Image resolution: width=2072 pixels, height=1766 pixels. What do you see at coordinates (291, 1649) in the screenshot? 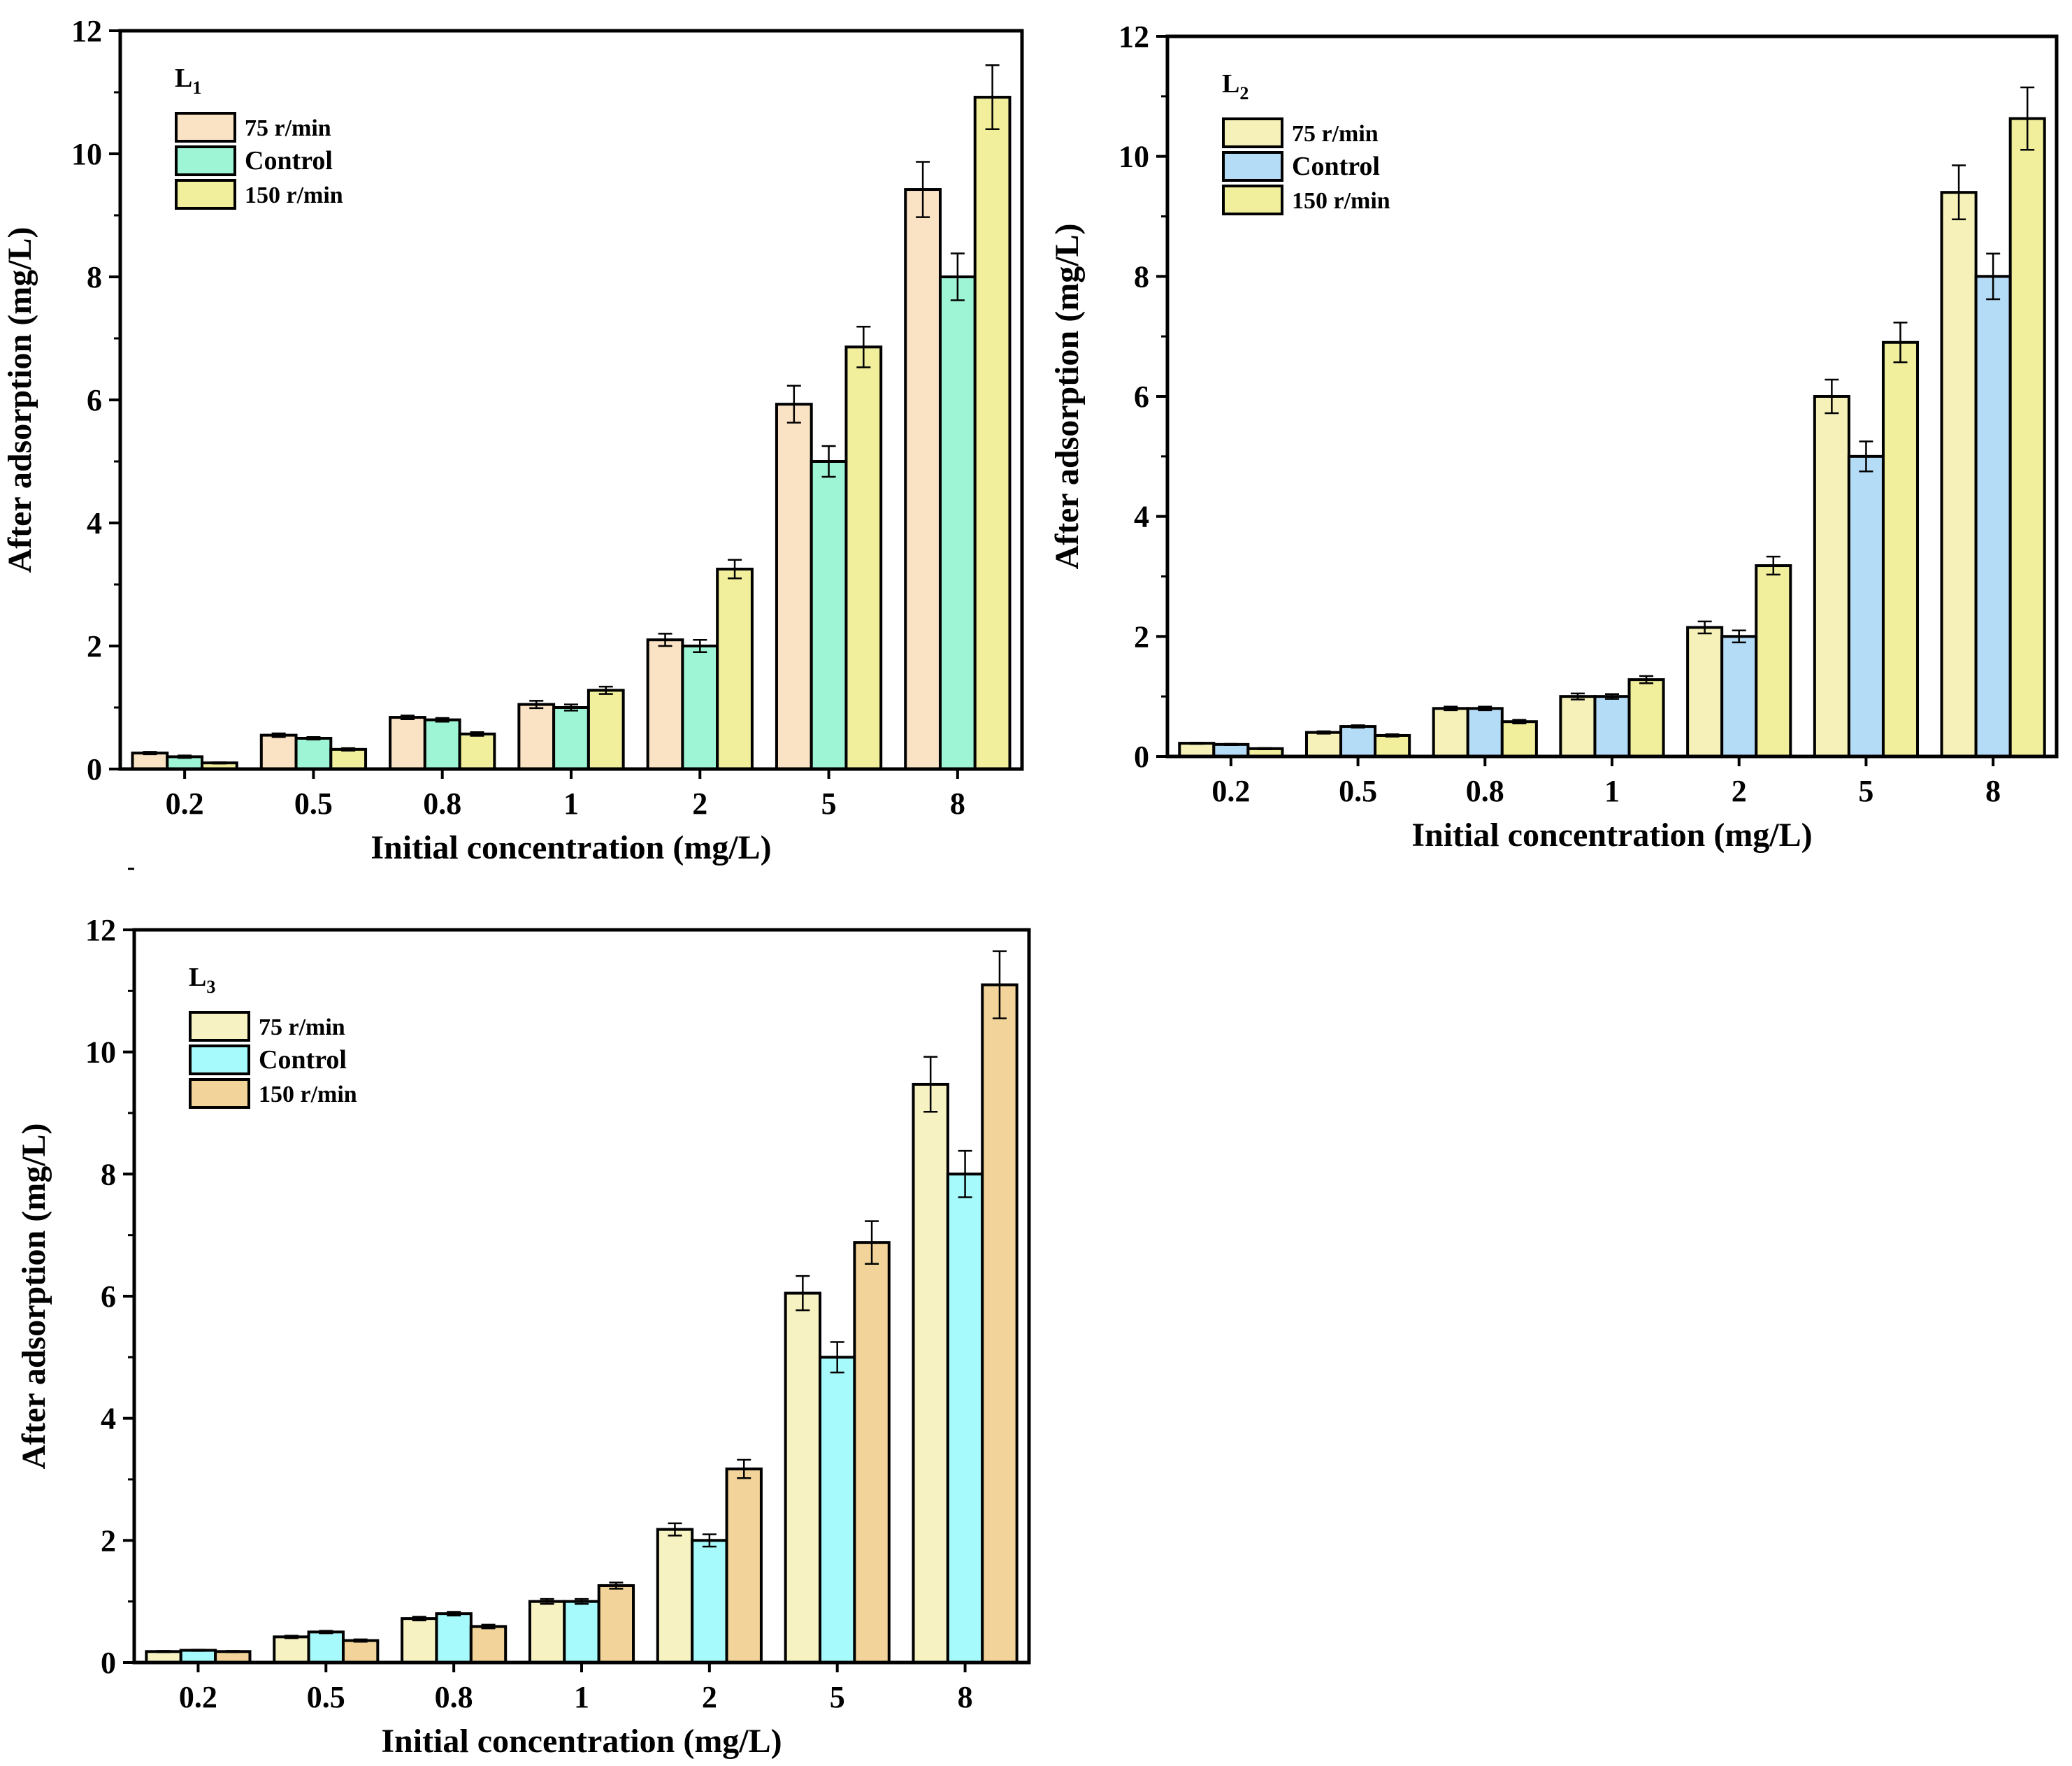
I see `bar-series0-cat1` at bounding box center [291, 1649].